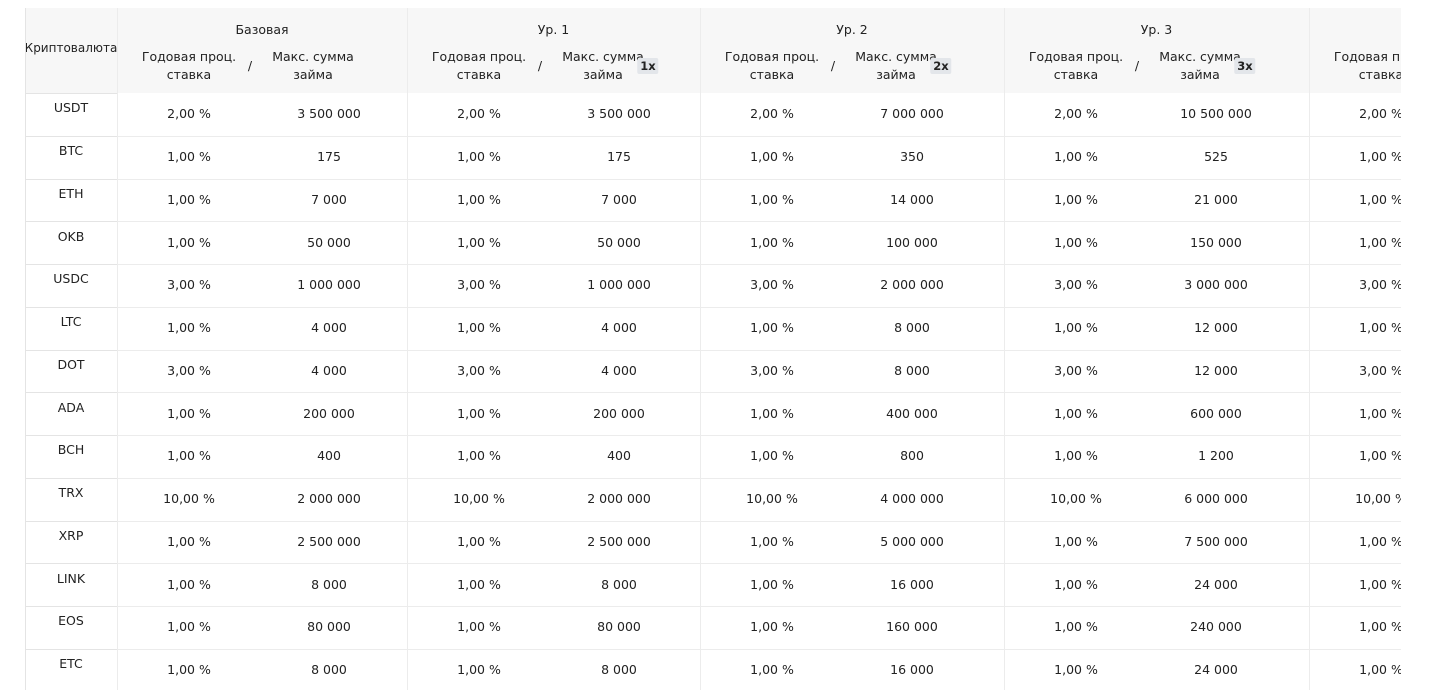 The height and width of the screenshot is (690, 1456). Describe the element at coordinates (1216, 499) in the screenshot. I see `amount-value: 6 000 000` at that location.